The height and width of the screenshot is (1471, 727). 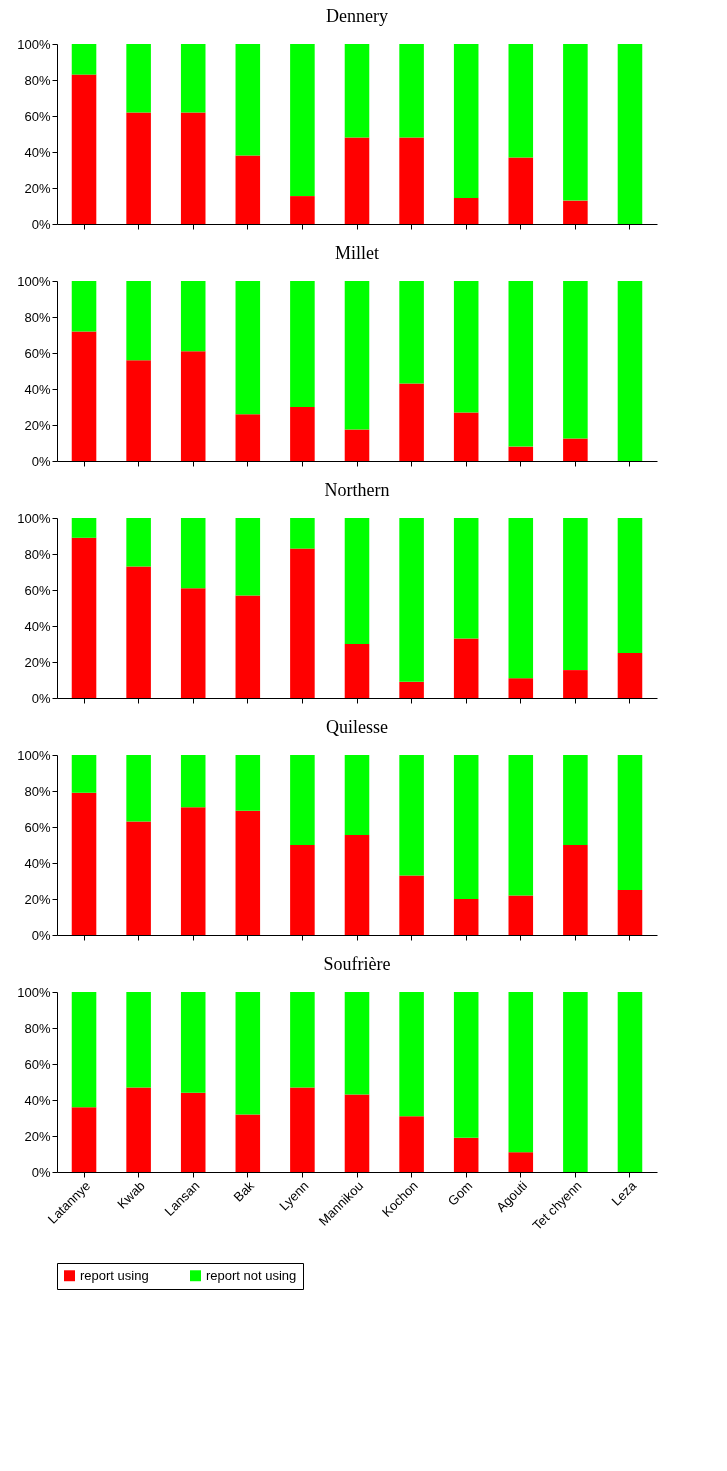 I want to click on chart-title: Quilesse, so click(x=357, y=727).